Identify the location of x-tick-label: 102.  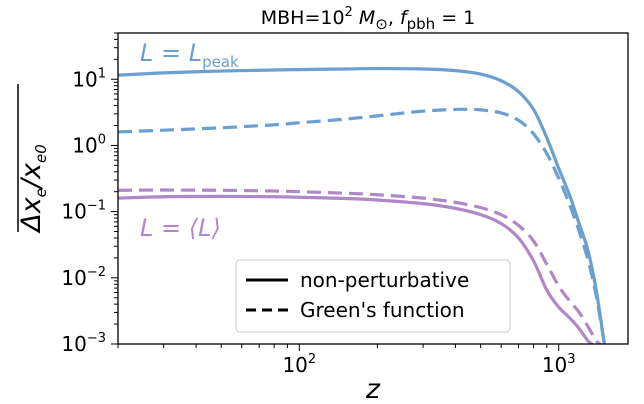
(299, 364).